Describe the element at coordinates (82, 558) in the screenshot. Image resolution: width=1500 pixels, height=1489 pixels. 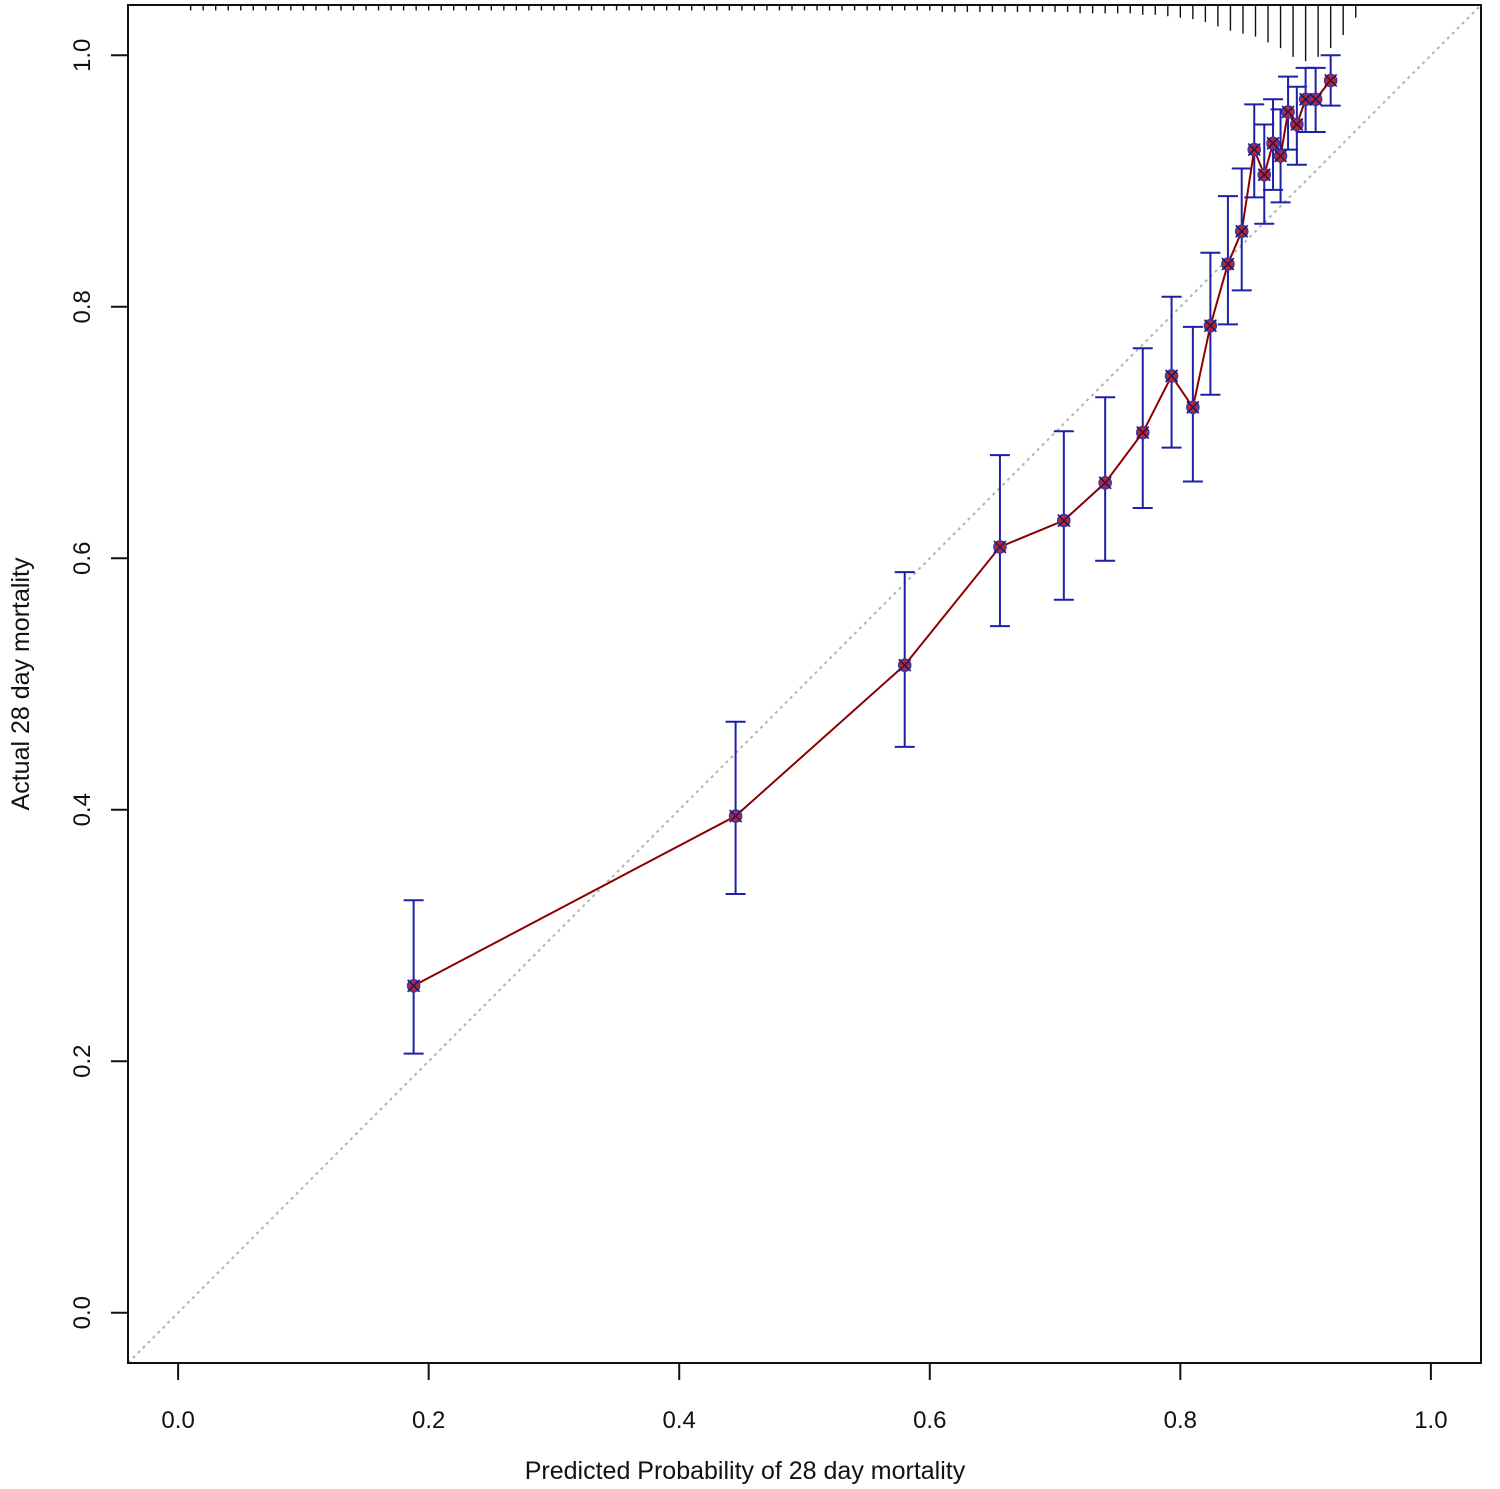
I see `y-tick-label: 0.6` at that location.